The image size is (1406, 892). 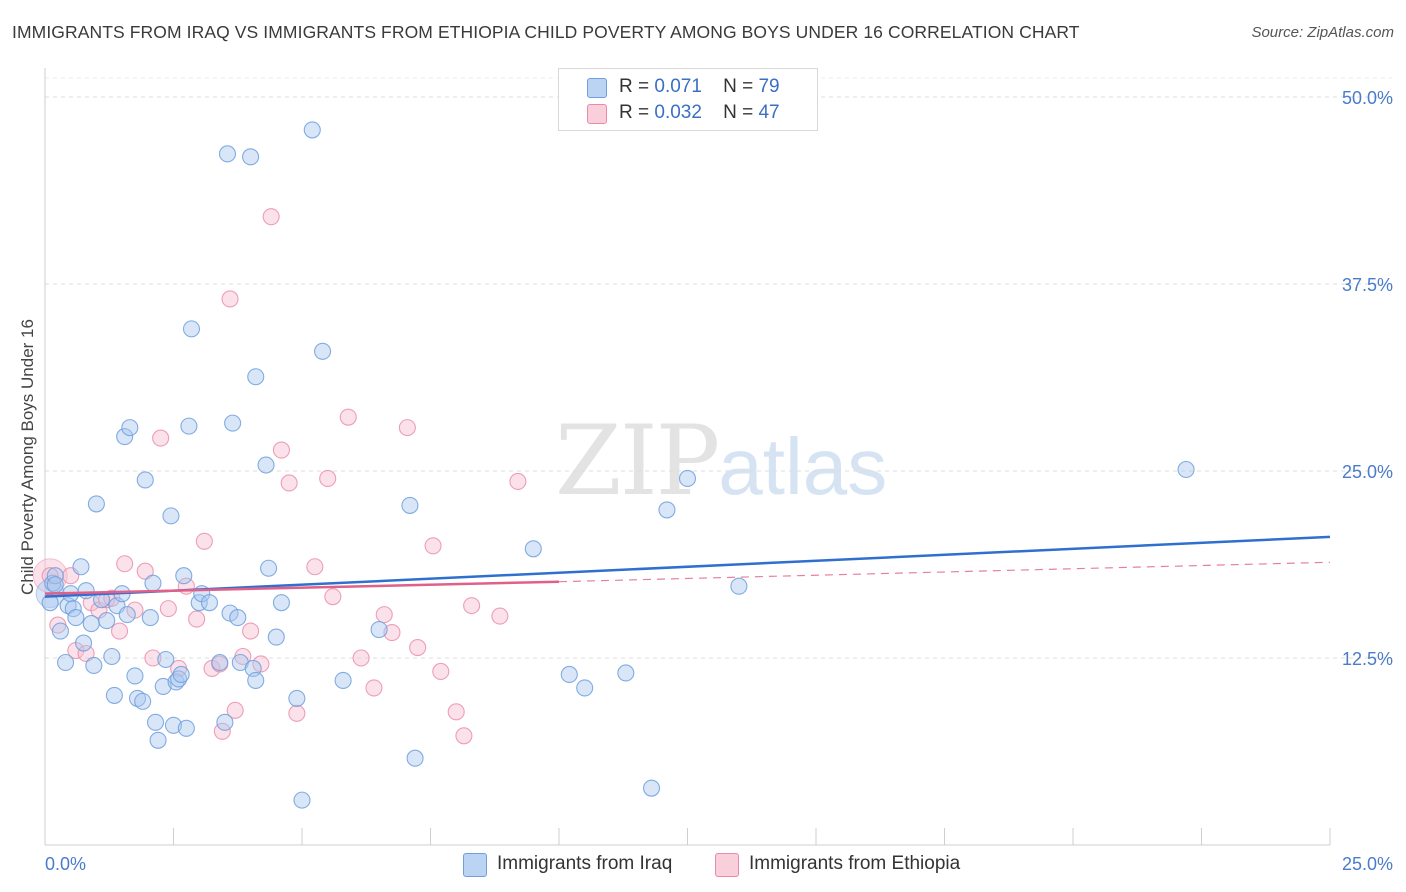 I want to click on bottom-legend-label-ethiopia: Immigrants from Ethiopia, so click(x=855, y=863).